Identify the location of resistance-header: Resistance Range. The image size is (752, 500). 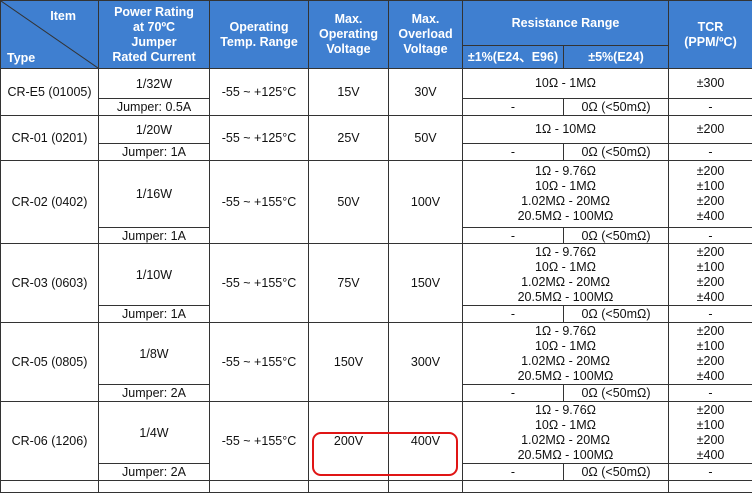
(565, 23).